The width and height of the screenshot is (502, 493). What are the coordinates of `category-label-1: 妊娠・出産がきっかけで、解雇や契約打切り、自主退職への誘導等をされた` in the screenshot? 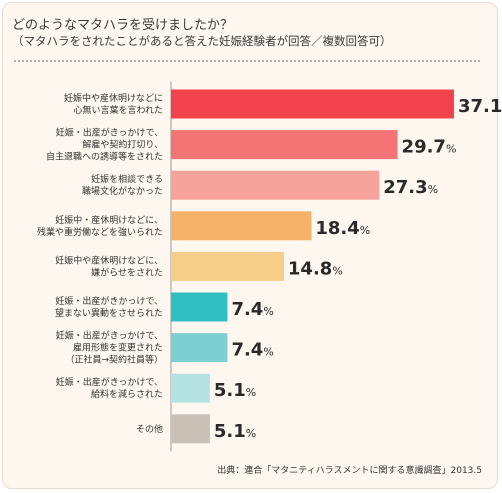 It's located at (104, 145).